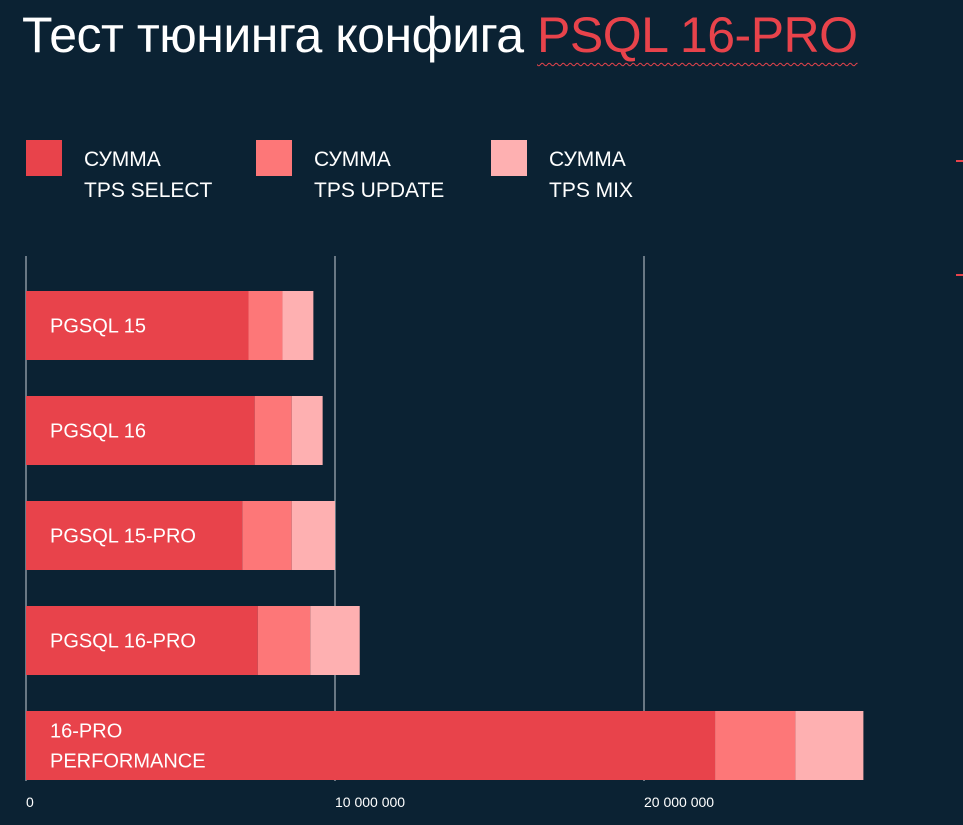 The width and height of the screenshot is (963, 825). What do you see at coordinates (148, 175) in the screenshot?
I see `legend-label-select: СУММА TPS SELECT` at bounding box center [148, 175].